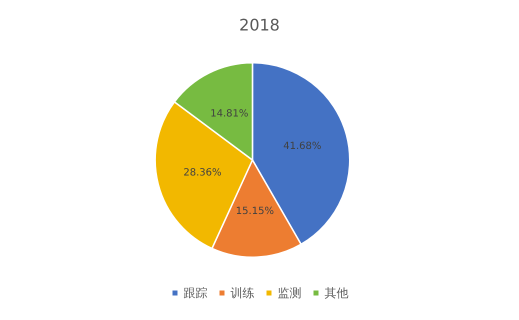 This screenshot has height=320, width=519. What do you see at coordinates (259, 25) in the screenshot?
I see `chart-title: 2018` at bounding box center [259, 25].